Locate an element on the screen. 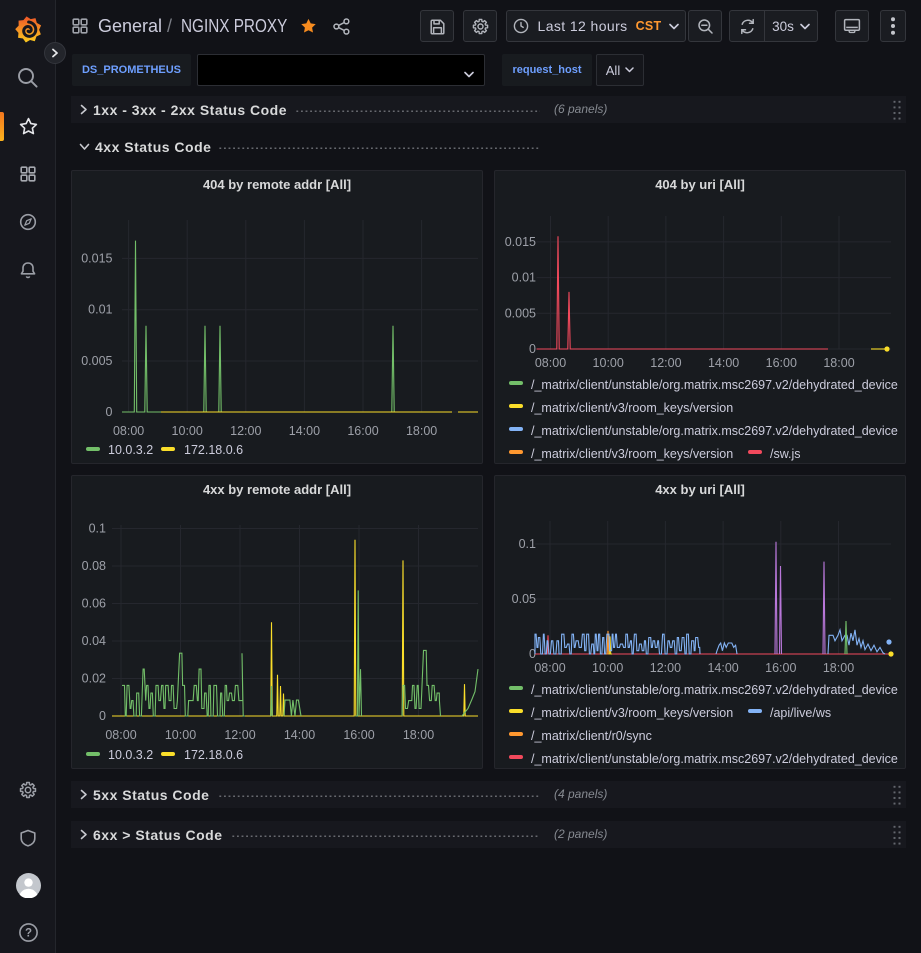  svg-text: 0.06 is located at coordinates (94, 604).